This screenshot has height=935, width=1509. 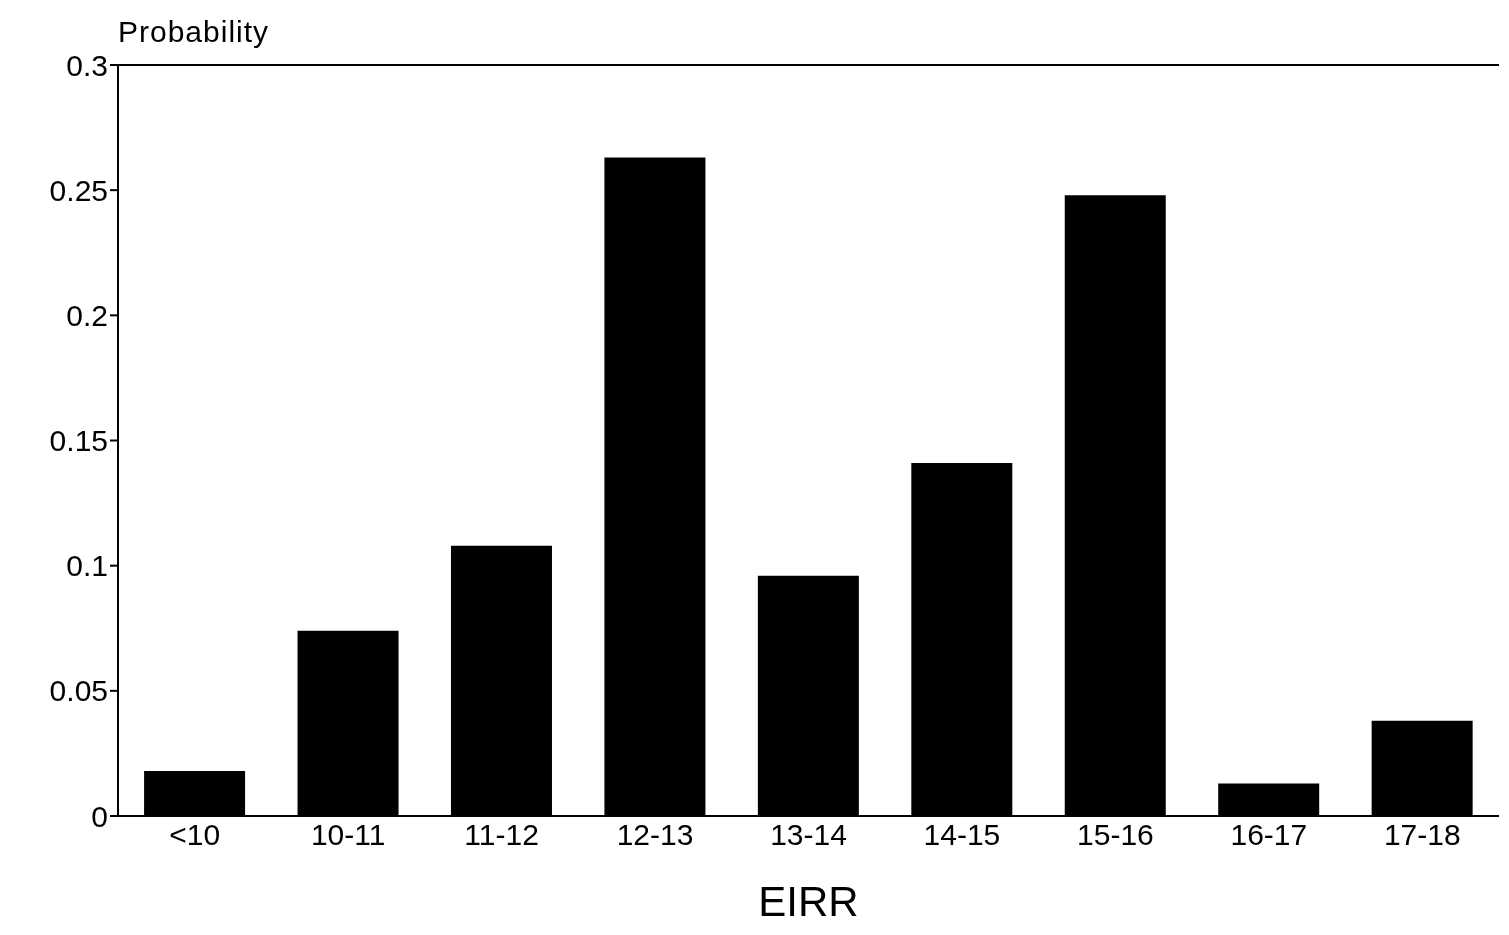 What do you see at coordinates (962, 835) in the screenshot?
I see `x-tick-label: 14-15` at bounding box center [962, 835].